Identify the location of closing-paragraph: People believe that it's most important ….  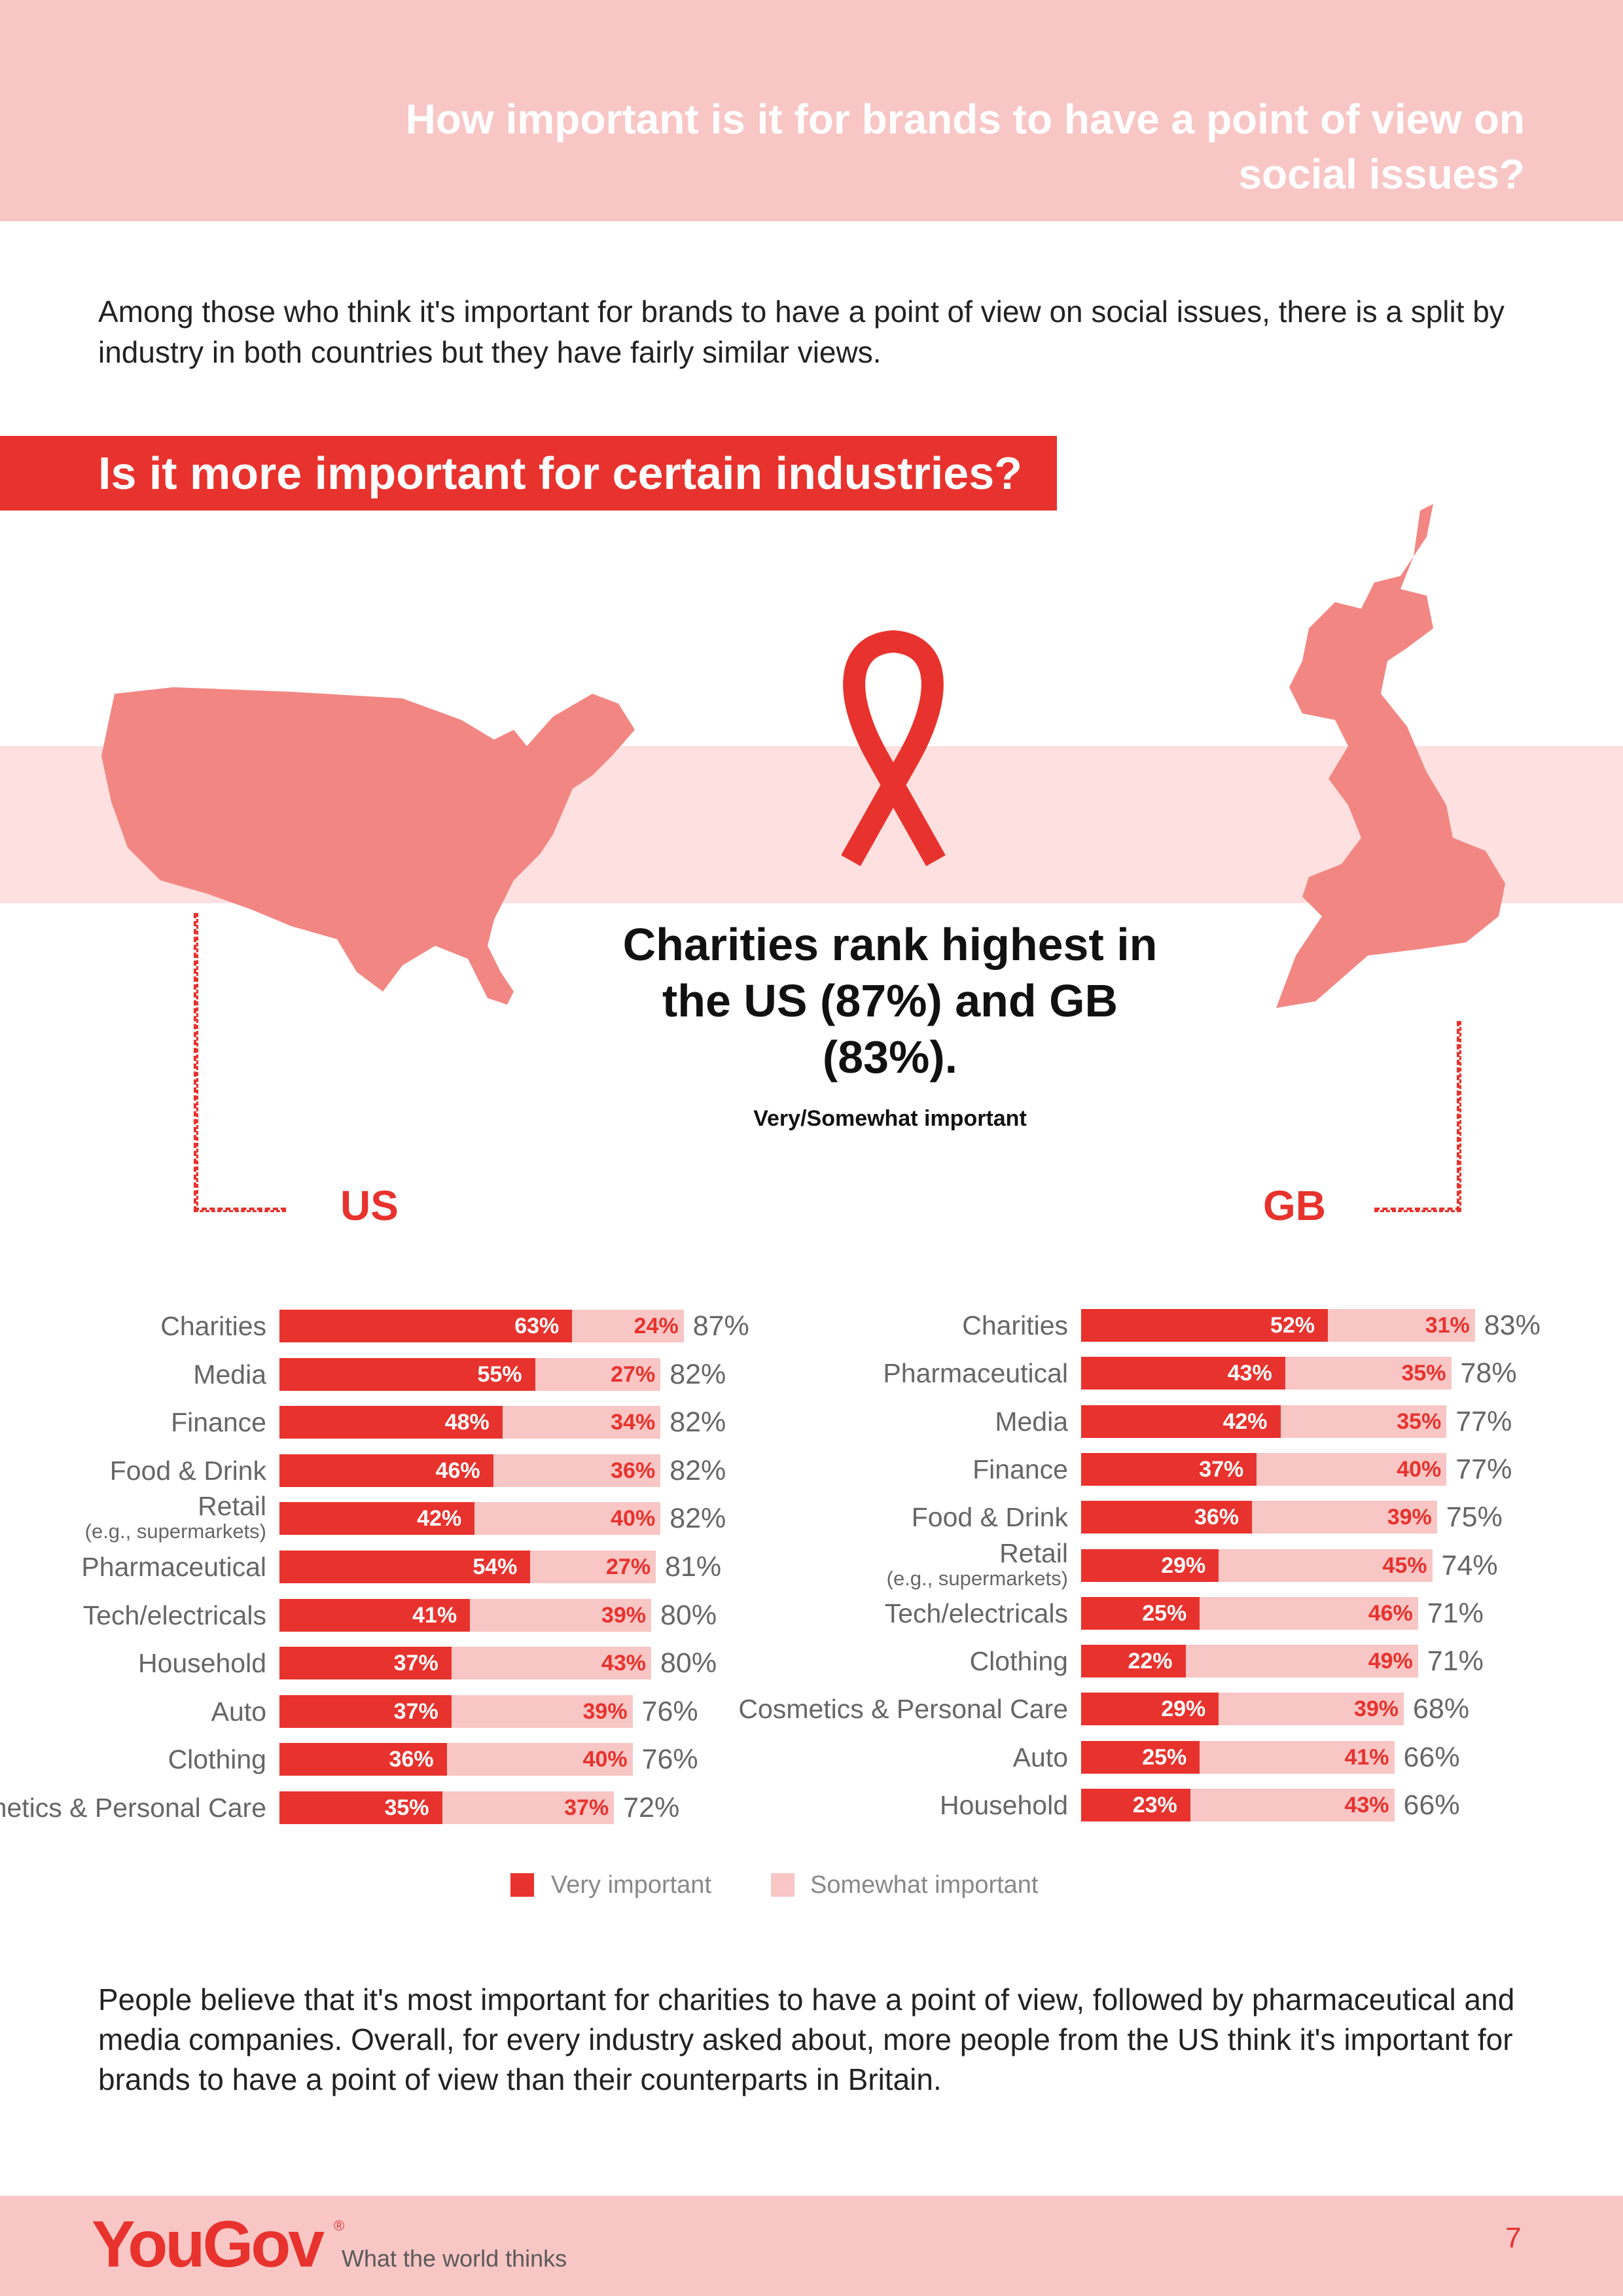
(806, 2039).